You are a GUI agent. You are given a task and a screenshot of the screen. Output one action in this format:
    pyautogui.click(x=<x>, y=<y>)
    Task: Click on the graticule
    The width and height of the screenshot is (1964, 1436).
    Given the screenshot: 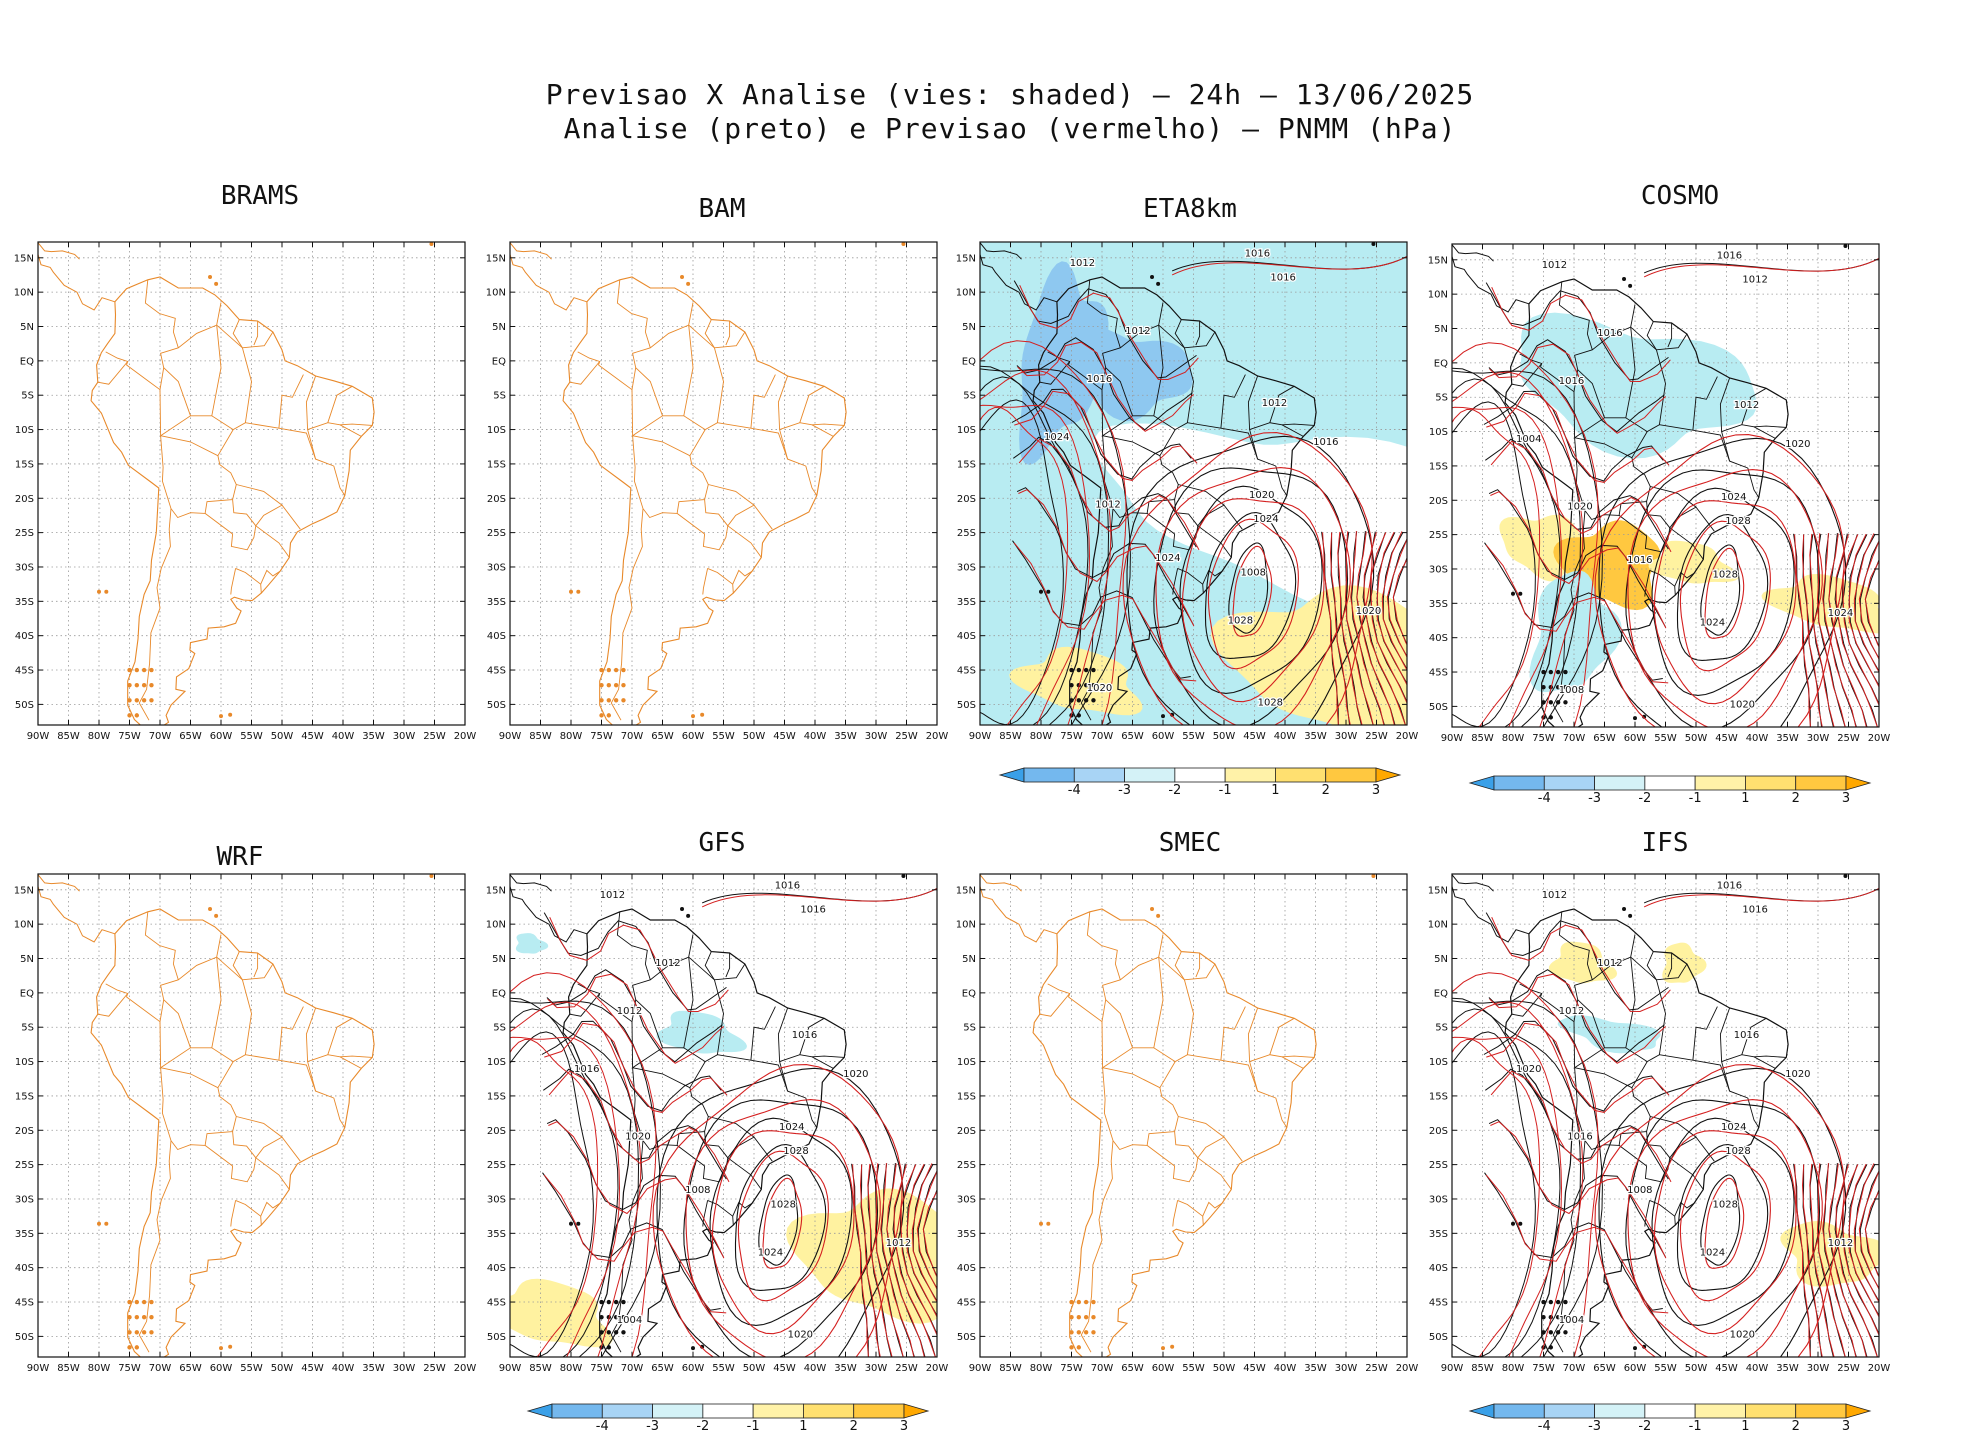 What is the action you would take?
    pyautogui.click(x=723, y=483)
    